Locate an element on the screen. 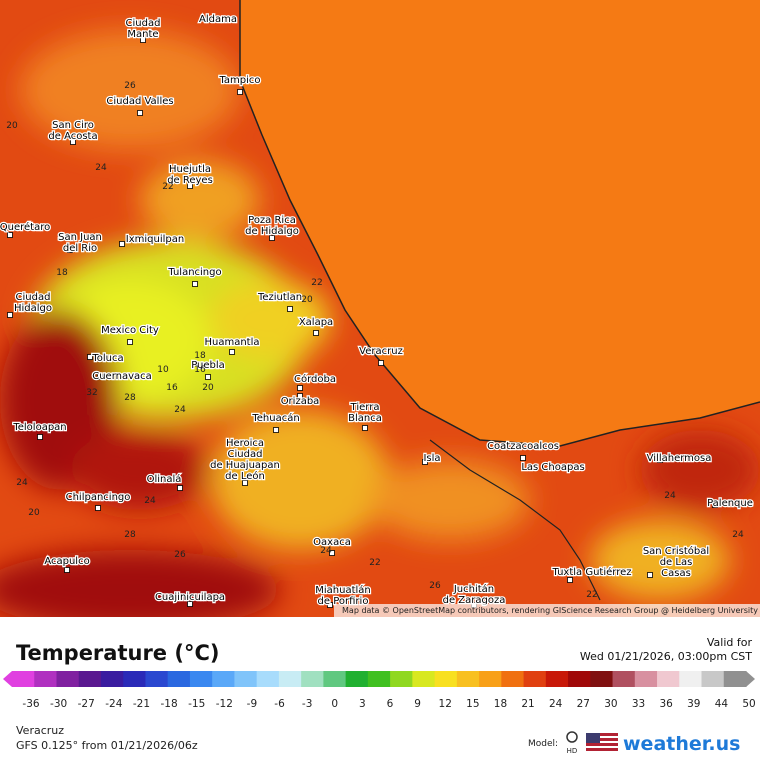  city-label: Casas is located at coordinates (676, 573).